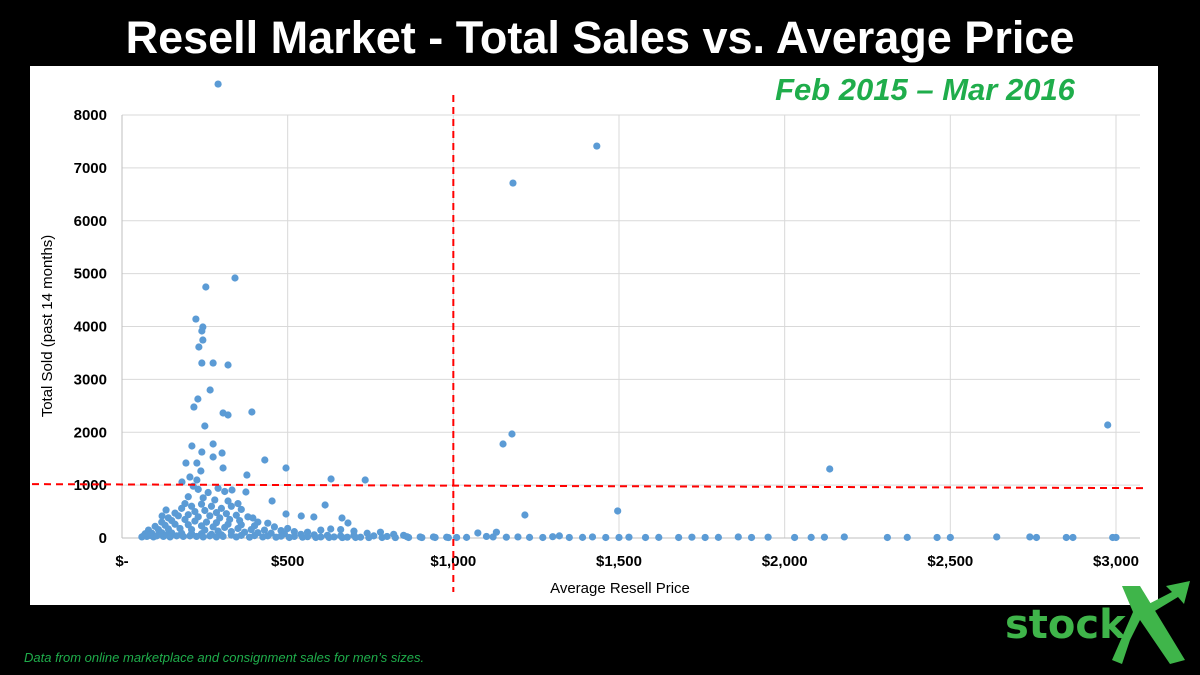 This screenshot has width=1200, height=675. What do you see at coordinates (950, 561) in the screenshot?
I see `x-tick-label: $2,500` at bounding box center [950, 561].